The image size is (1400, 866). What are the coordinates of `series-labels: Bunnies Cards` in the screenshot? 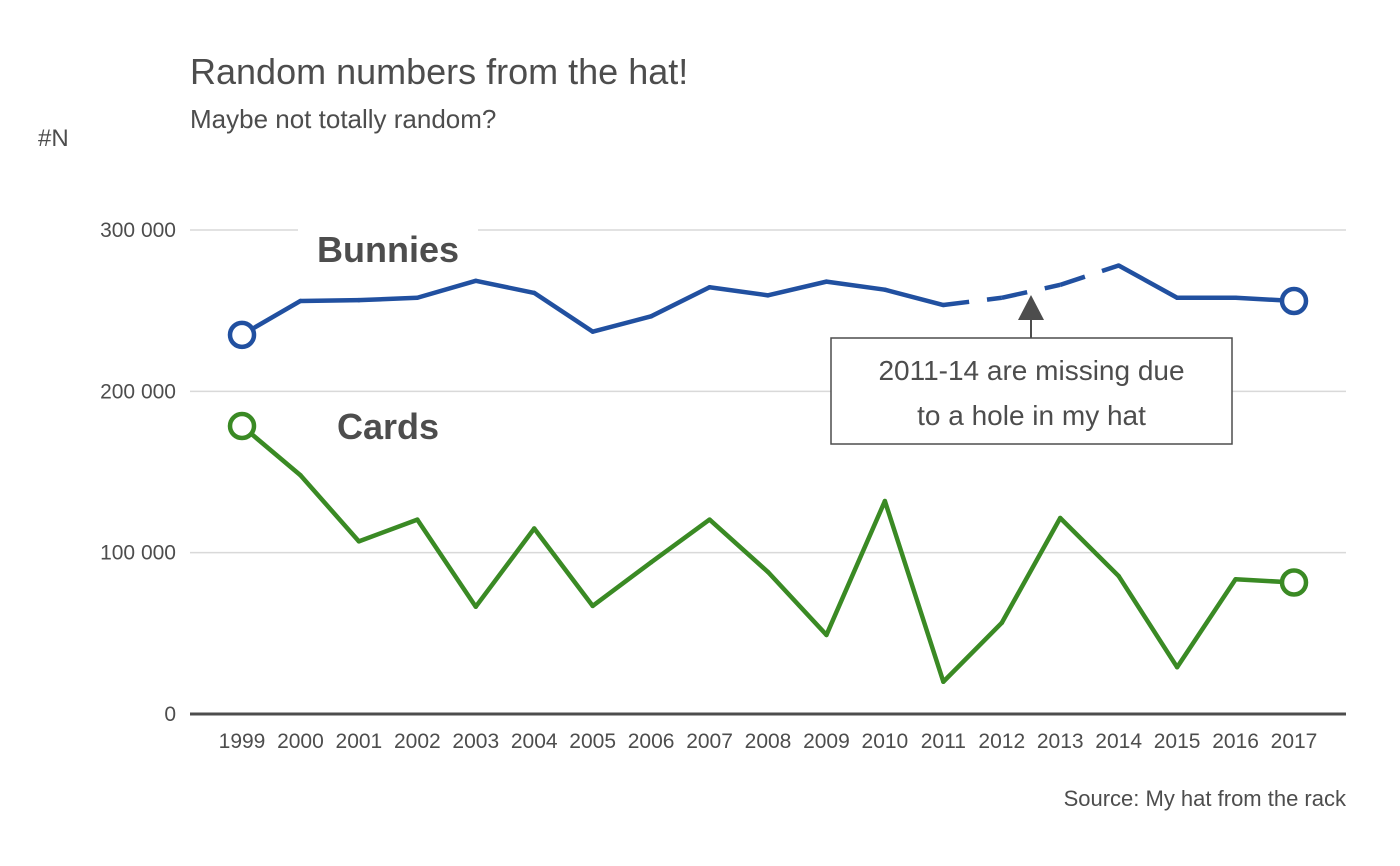 It's located at (388, 336).